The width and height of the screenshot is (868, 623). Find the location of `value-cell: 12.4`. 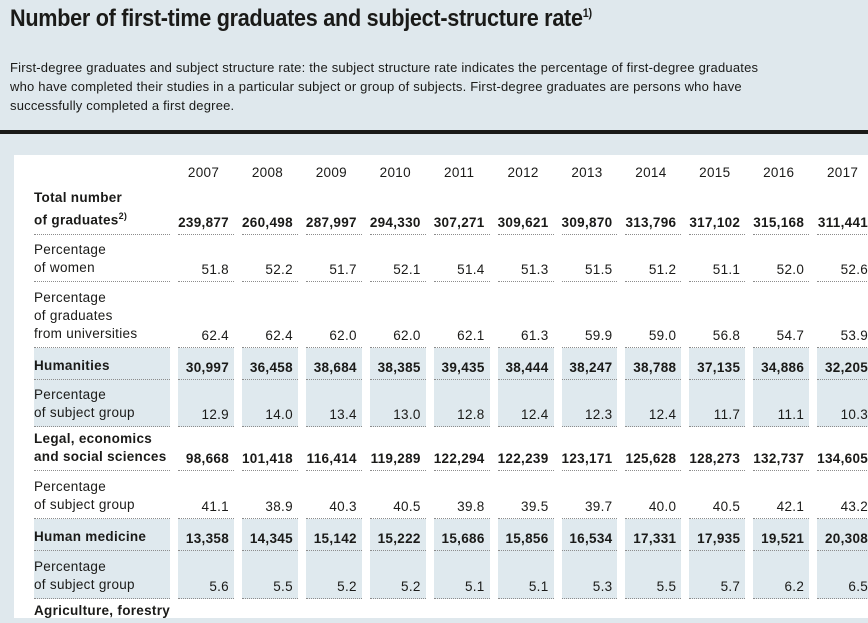

value-cell: 12.4 is located at coordinates (525, 403).